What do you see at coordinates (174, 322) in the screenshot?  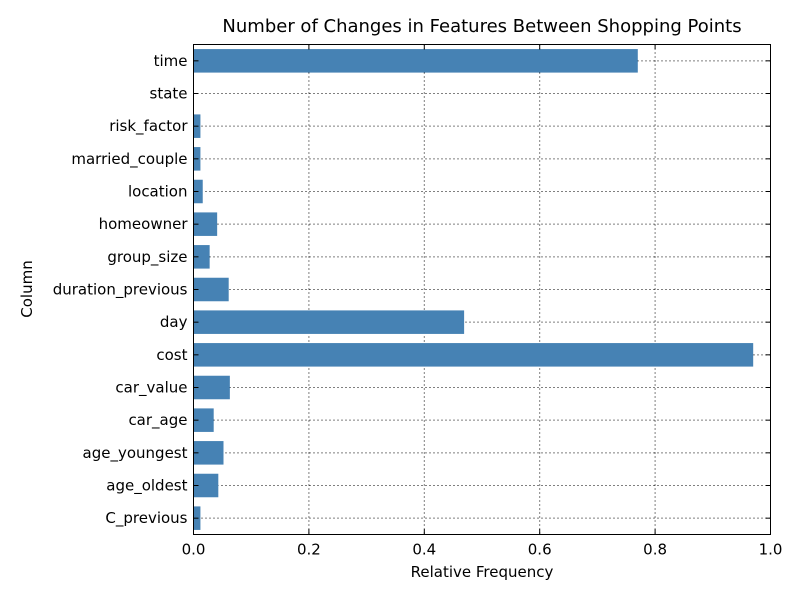 I see `y-tick-label-day: day` at bounding box center [174, 322].